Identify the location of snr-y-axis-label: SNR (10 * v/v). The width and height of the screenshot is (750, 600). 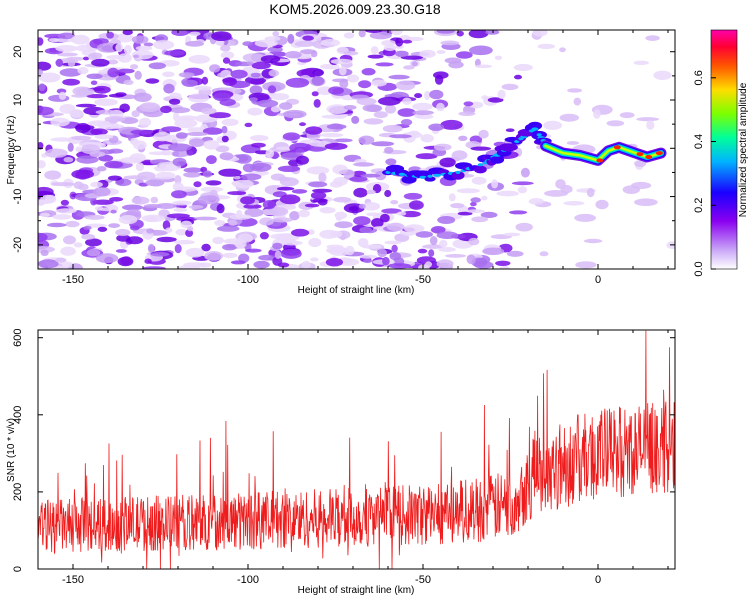
(11, 450).